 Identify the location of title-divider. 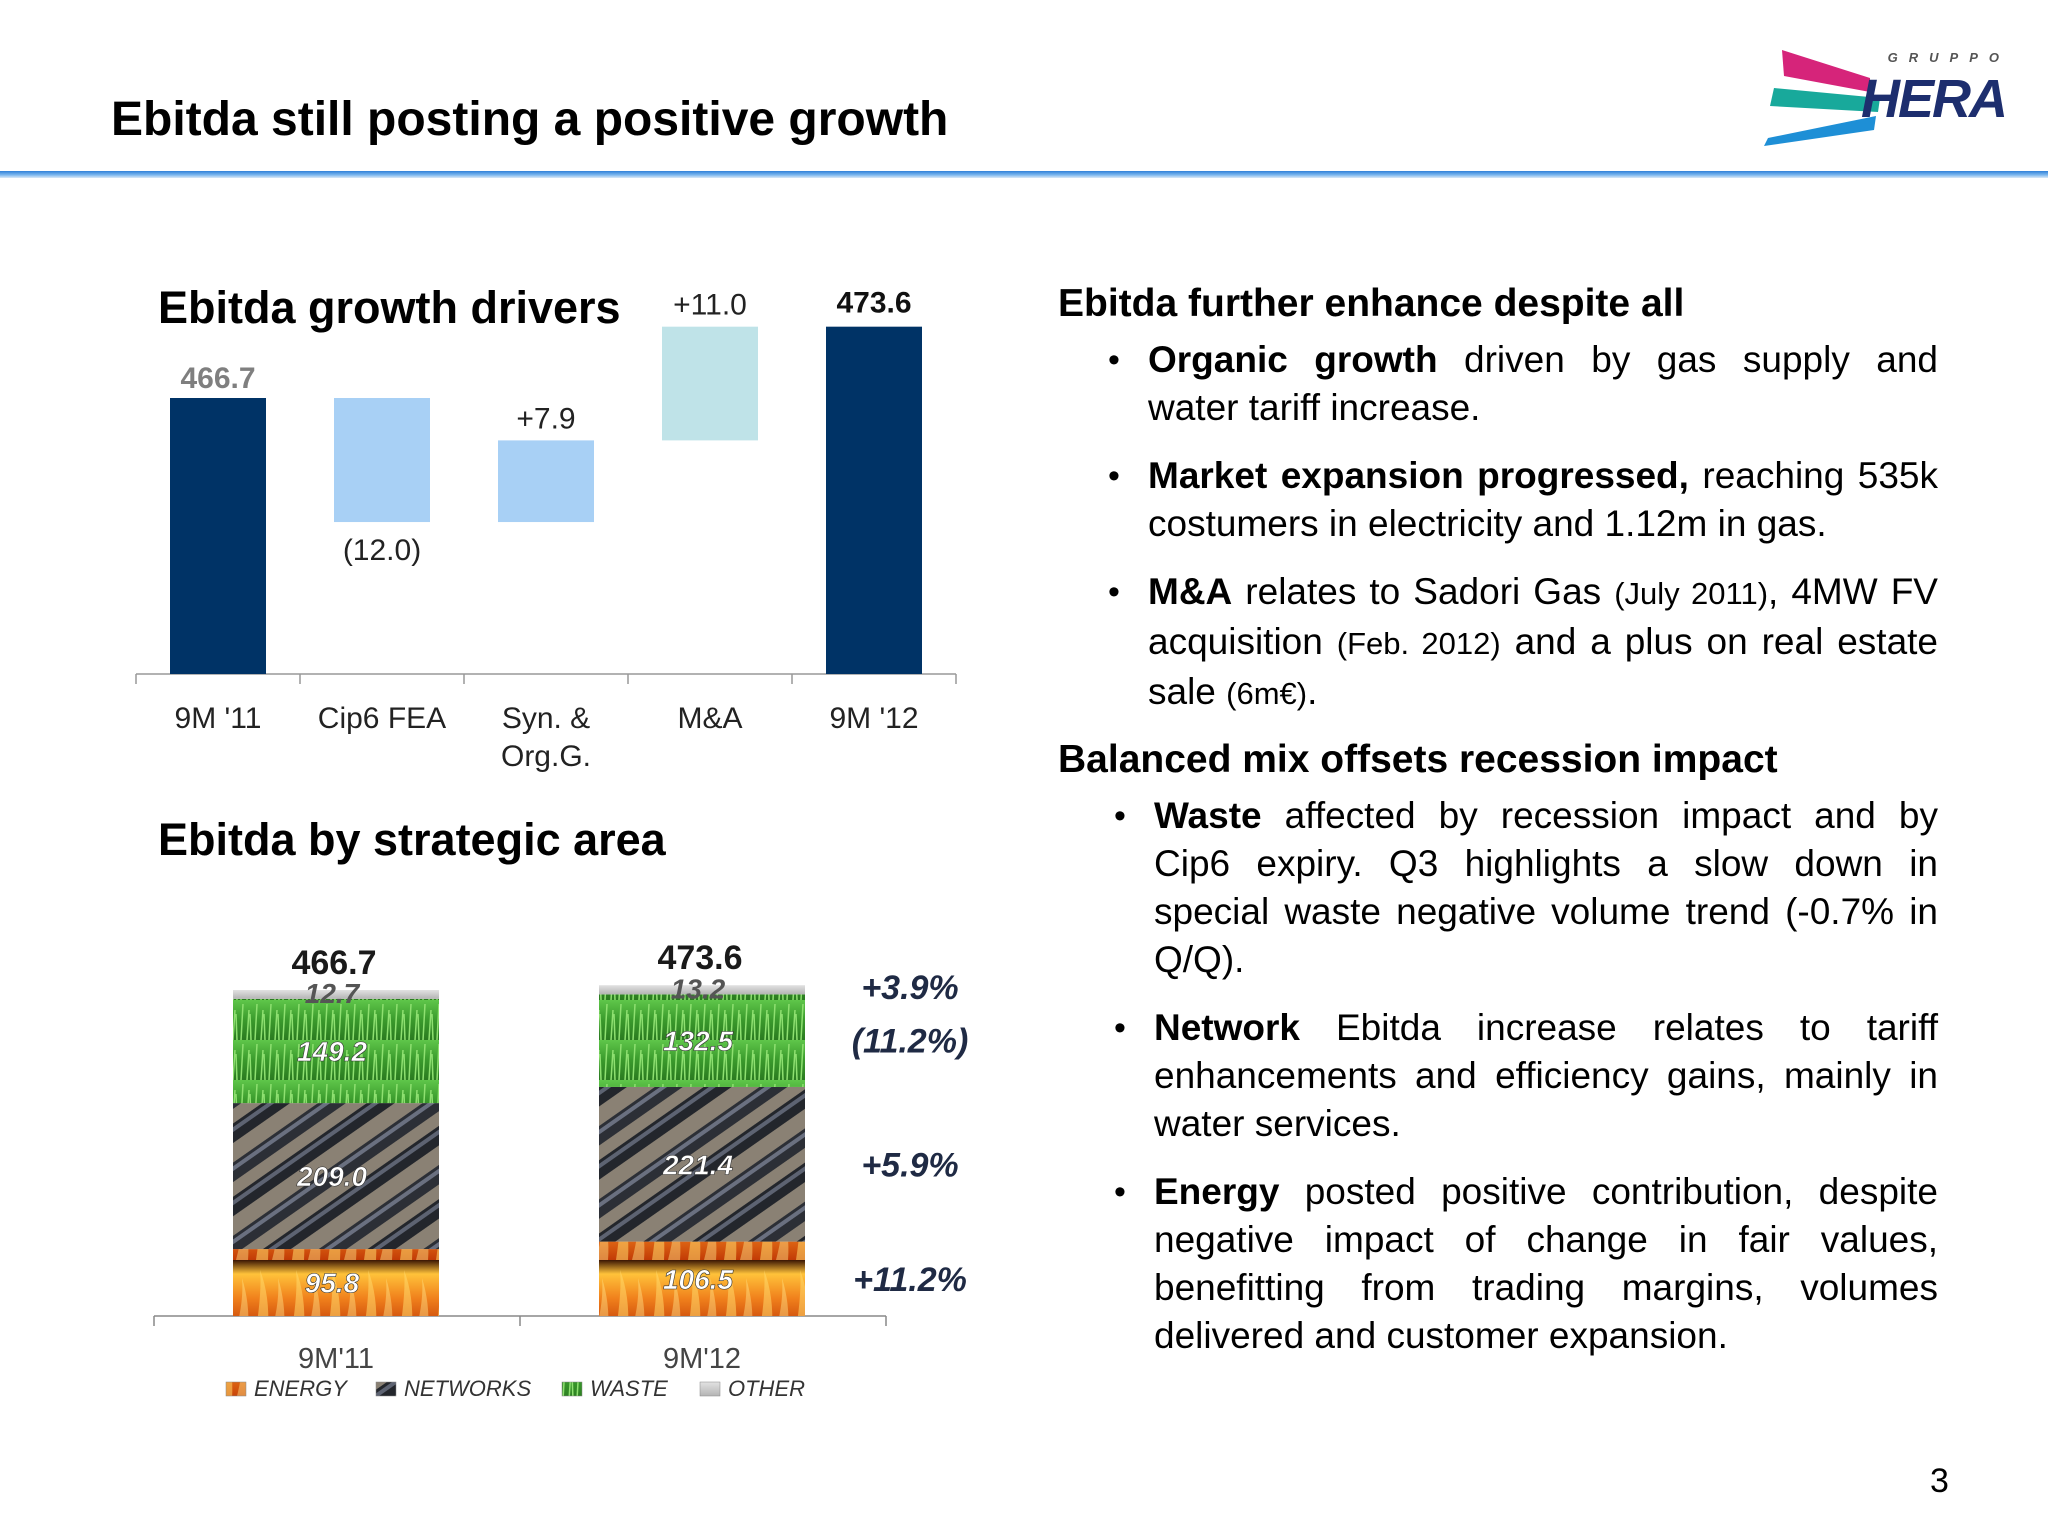
(1024, 174).